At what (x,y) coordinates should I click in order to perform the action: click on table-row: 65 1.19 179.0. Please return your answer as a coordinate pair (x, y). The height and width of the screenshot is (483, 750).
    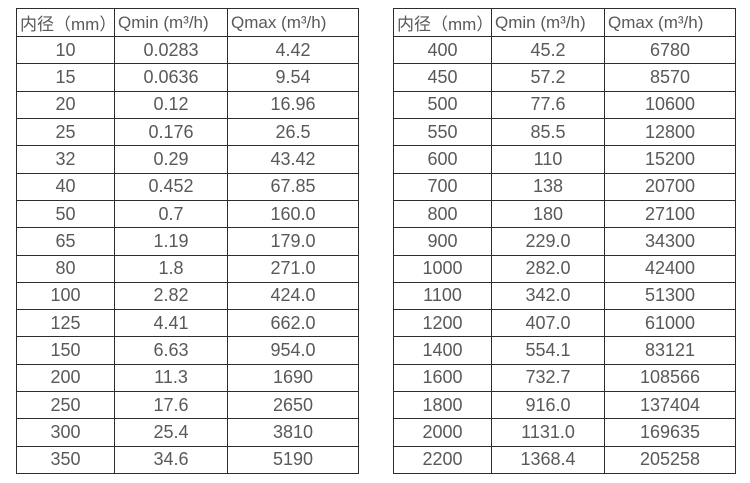
    Looking at the image, I should click on (187, 241).